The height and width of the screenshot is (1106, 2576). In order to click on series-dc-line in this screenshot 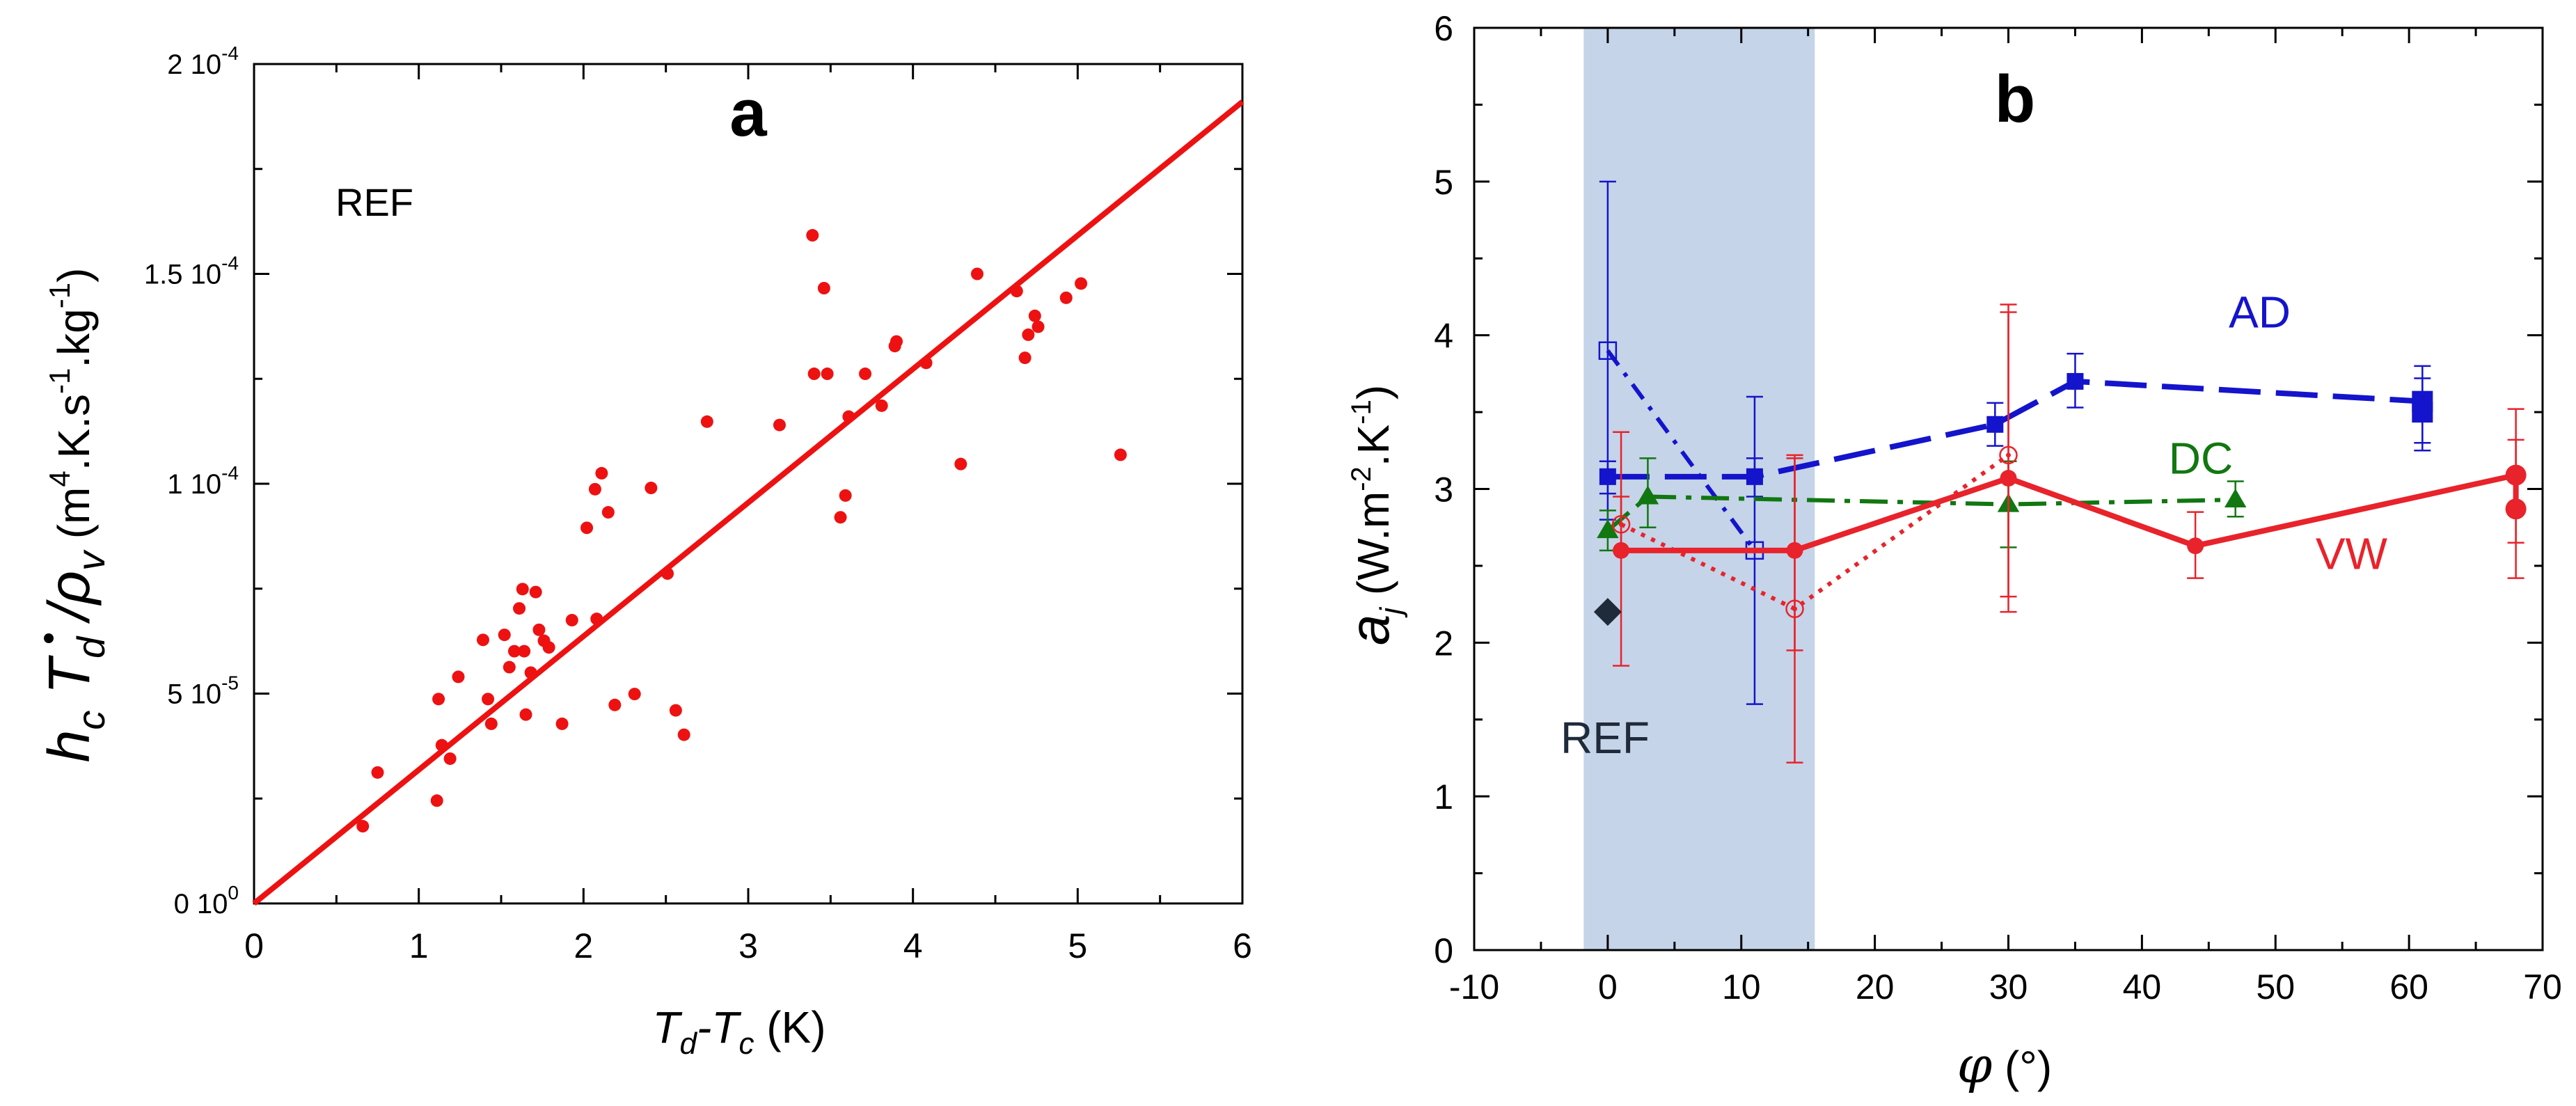, I will do `click(1921, 513)`.